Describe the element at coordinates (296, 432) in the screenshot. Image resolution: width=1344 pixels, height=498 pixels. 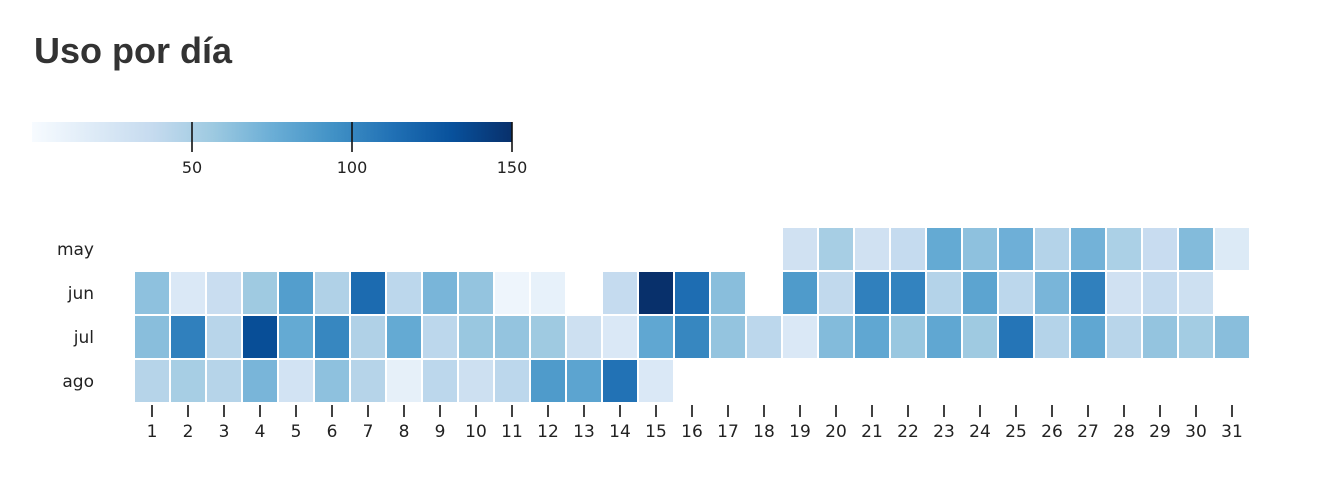
I see `x-tick-label: 5` at that location.